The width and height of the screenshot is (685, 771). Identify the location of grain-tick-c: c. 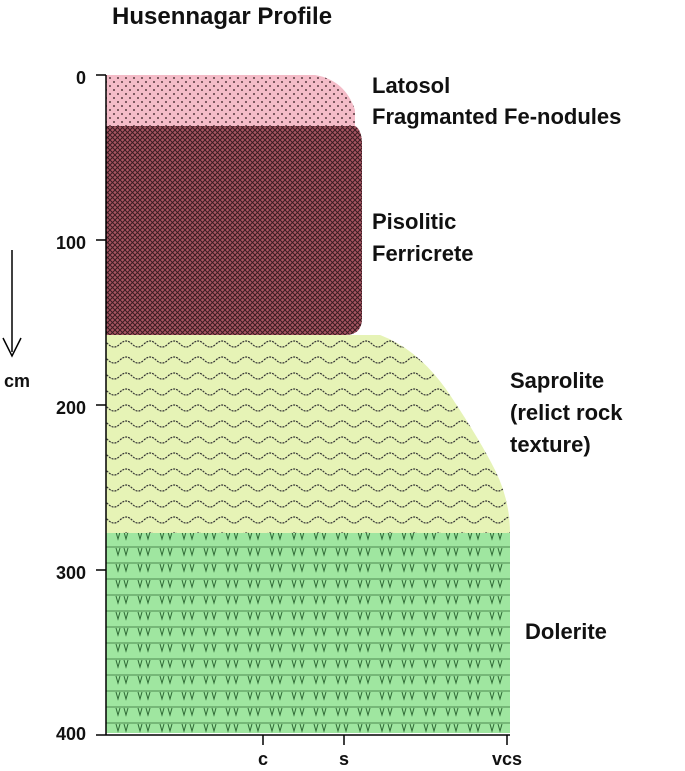
(263, 752).